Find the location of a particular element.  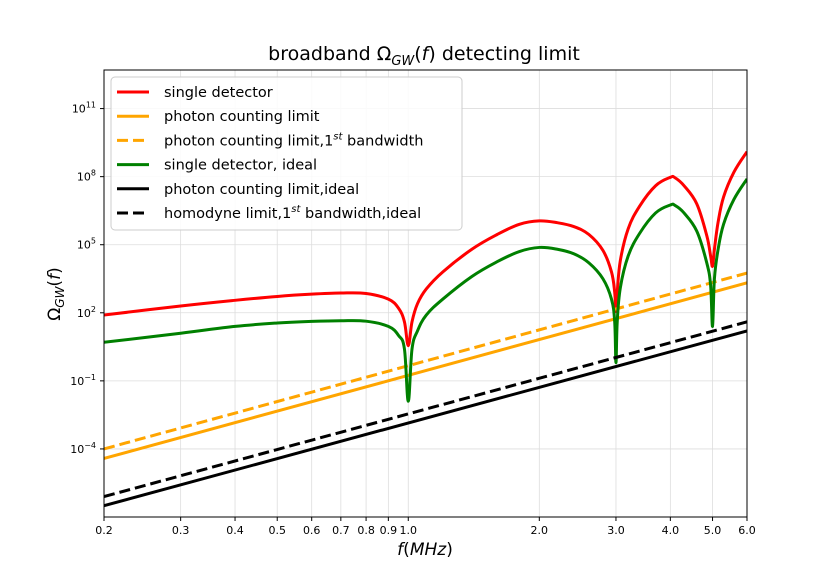

legend-label-4: single detector, ideal is located at coordinates (240, 166).